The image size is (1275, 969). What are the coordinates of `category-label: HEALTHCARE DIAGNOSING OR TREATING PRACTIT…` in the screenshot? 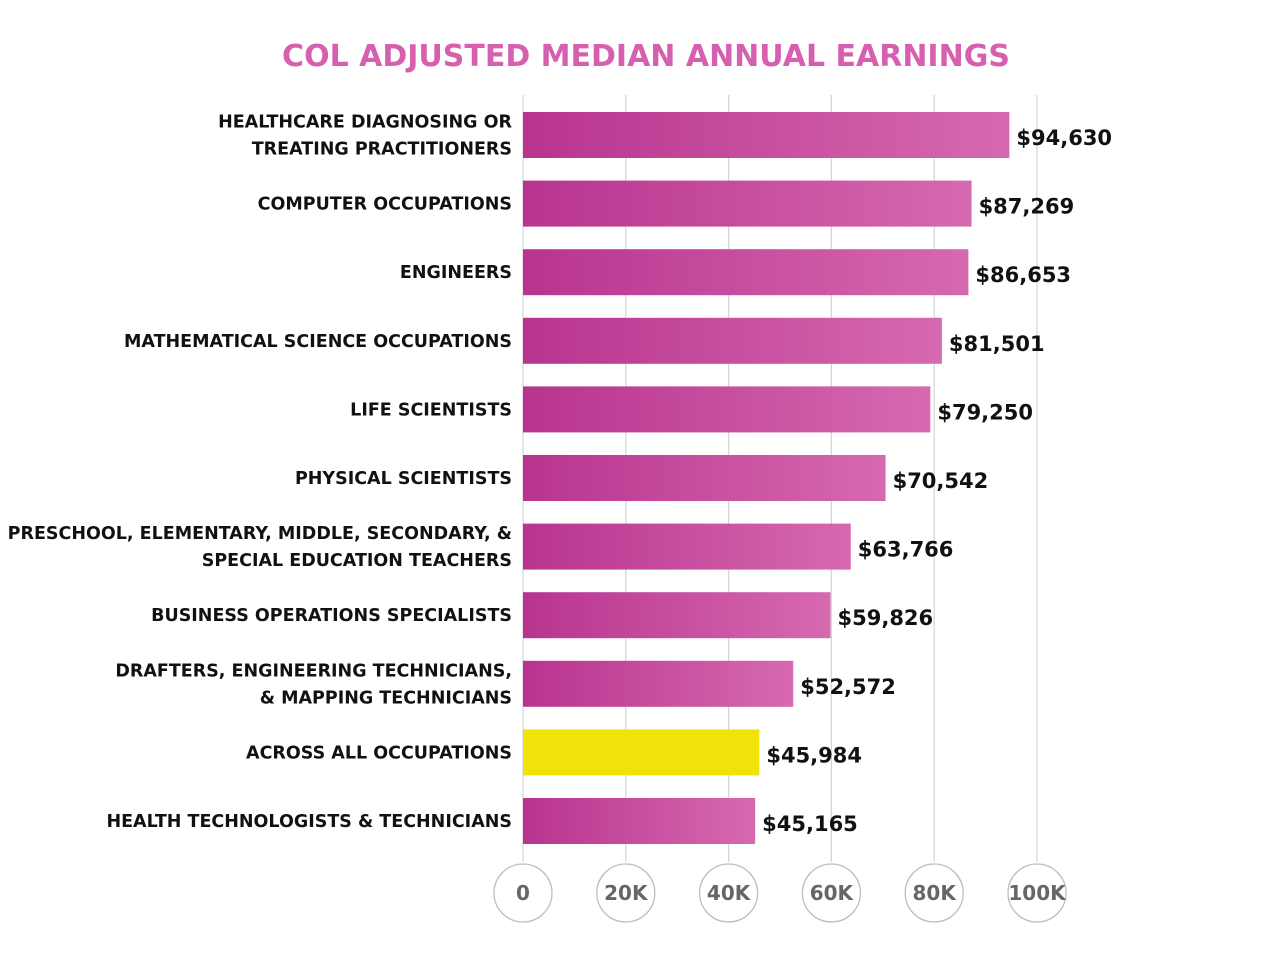 It's located at (365, 136).